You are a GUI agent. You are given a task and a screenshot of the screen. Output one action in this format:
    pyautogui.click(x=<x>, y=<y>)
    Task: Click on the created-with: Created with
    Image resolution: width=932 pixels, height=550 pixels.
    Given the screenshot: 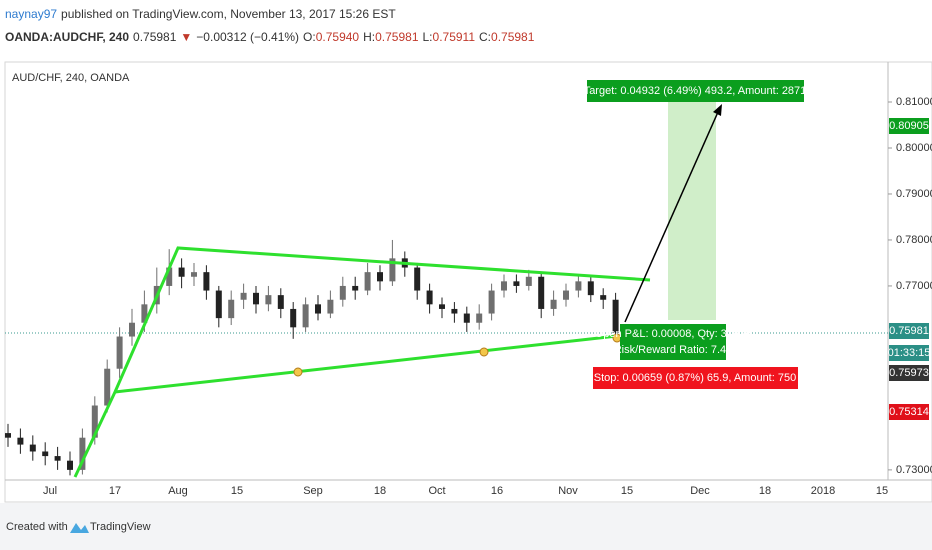 What is the action you would take?
    pyautogui.click(x=37, y=527)
    